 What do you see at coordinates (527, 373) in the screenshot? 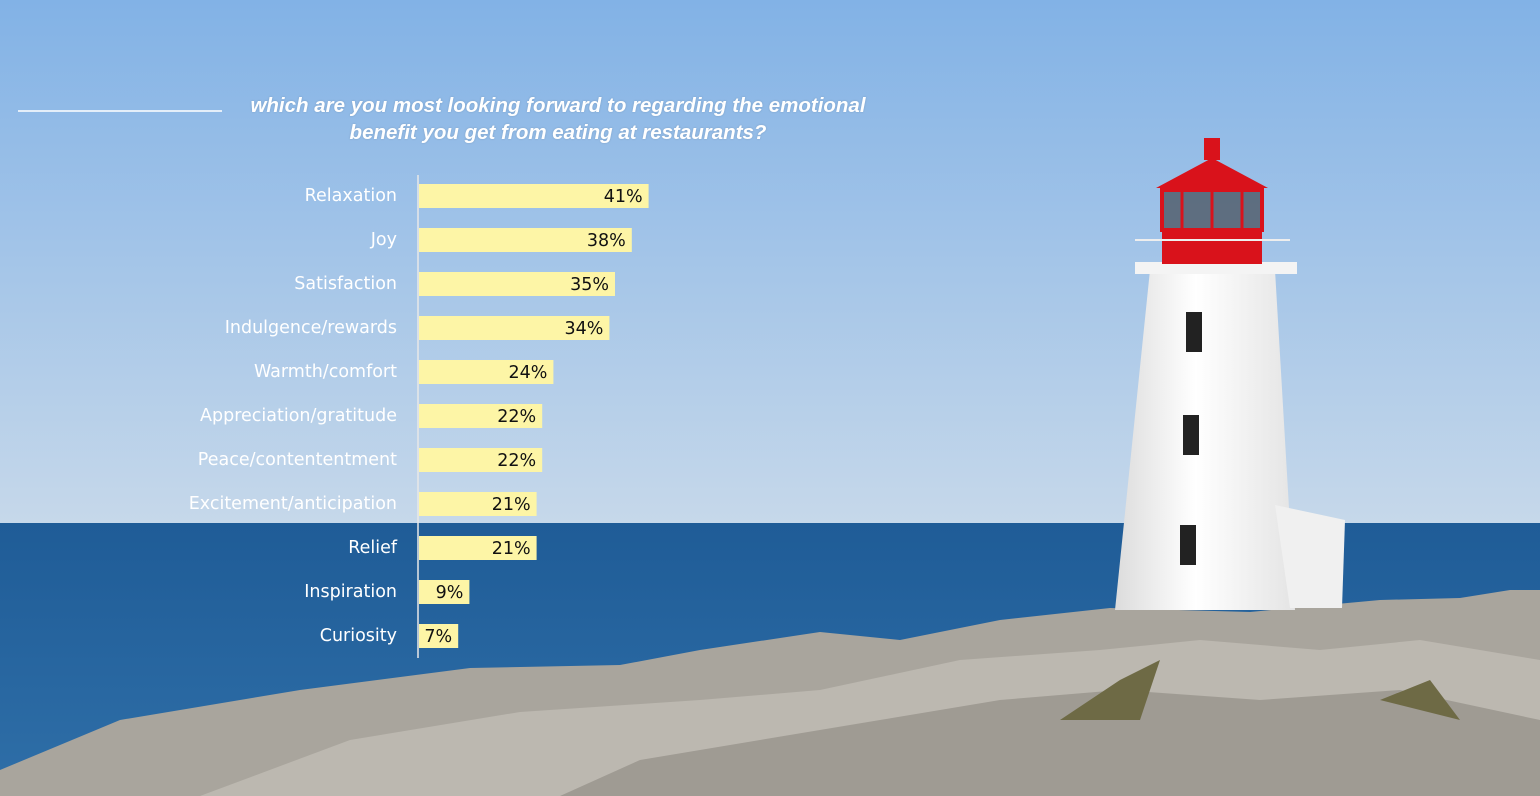
I see `value-label: 24%` at bounding box center [527, 373].